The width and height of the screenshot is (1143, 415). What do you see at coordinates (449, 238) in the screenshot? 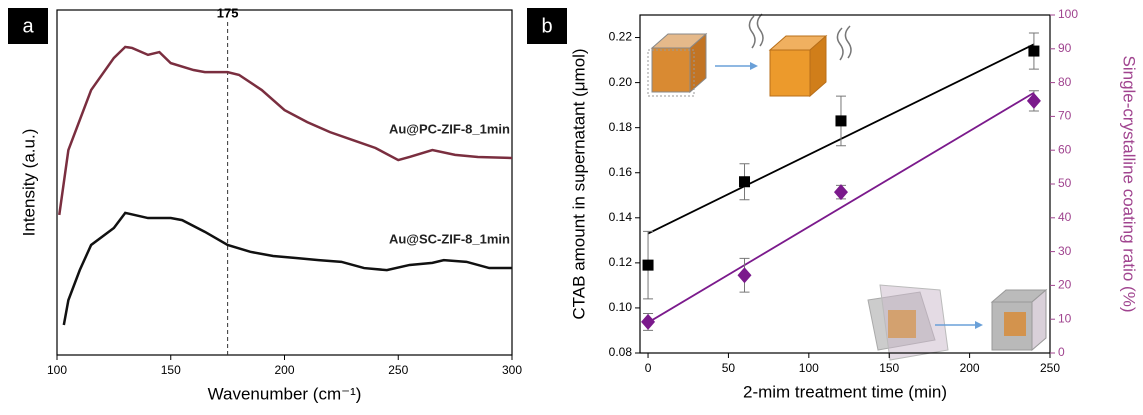
I see `series-label: Au@SC-ZIF-8_1min` at bounding box center [449, 238].